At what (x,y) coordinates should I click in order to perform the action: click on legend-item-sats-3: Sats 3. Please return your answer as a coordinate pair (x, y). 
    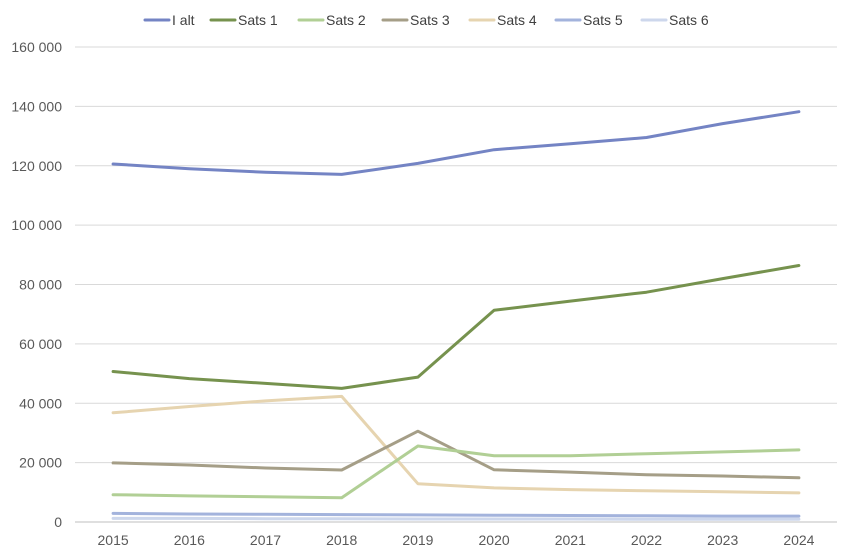
    Looking at the image, I should click on (415, 20).